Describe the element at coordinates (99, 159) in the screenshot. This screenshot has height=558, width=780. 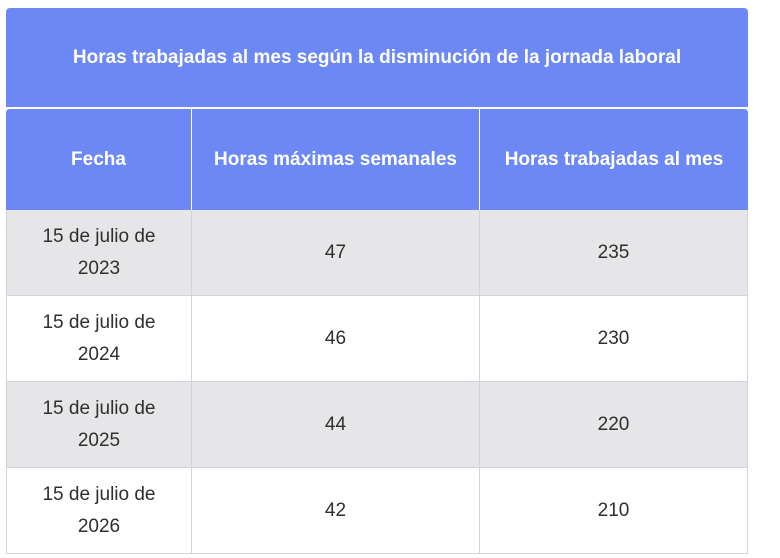
I see `header-date: Fecha` at that location.